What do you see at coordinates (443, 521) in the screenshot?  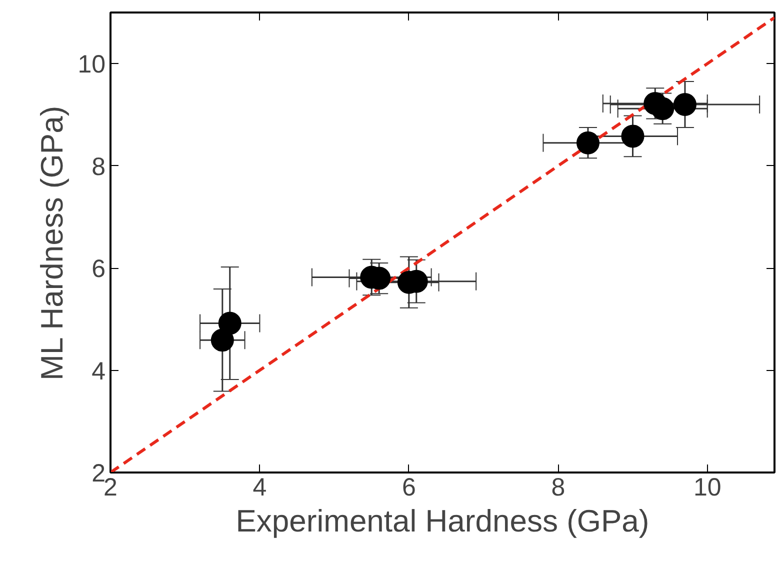 I see `x-axis-title: Experimental Hardness (GPa)` at bounding box center [443, 521].